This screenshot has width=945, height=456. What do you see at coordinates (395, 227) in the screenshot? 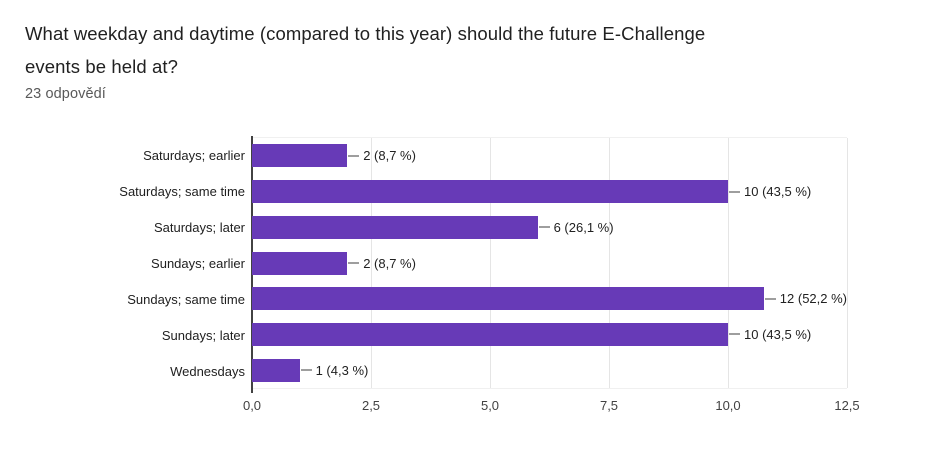
I see `bar-saturdays-later` at bounding box center [395, 227].